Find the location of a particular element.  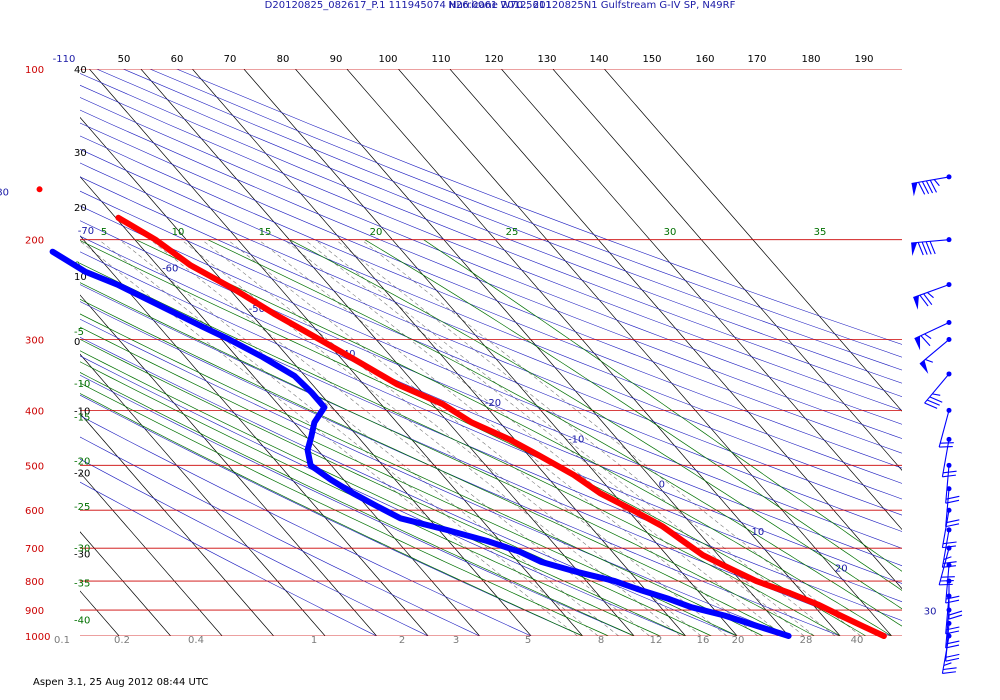

pressure-label: 600 is located at coordinates (34, 511).